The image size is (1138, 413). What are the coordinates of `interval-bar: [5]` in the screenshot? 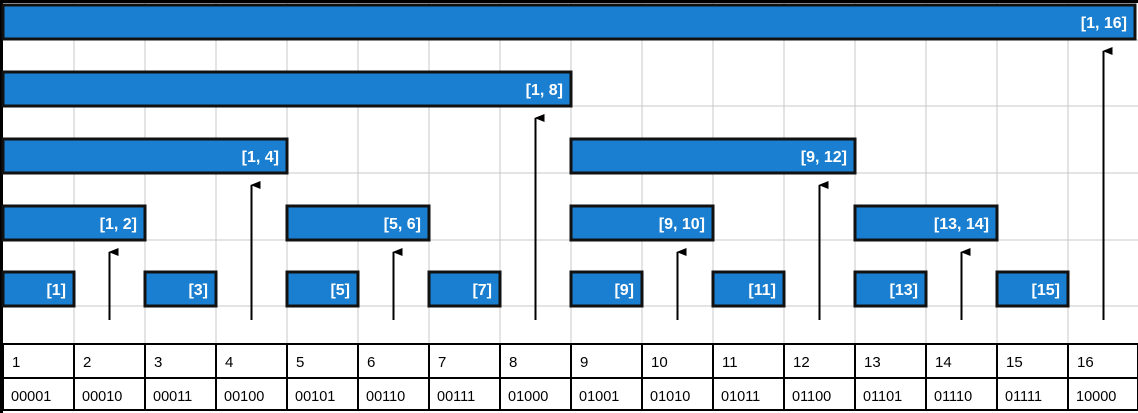 It's located at (322, 289).